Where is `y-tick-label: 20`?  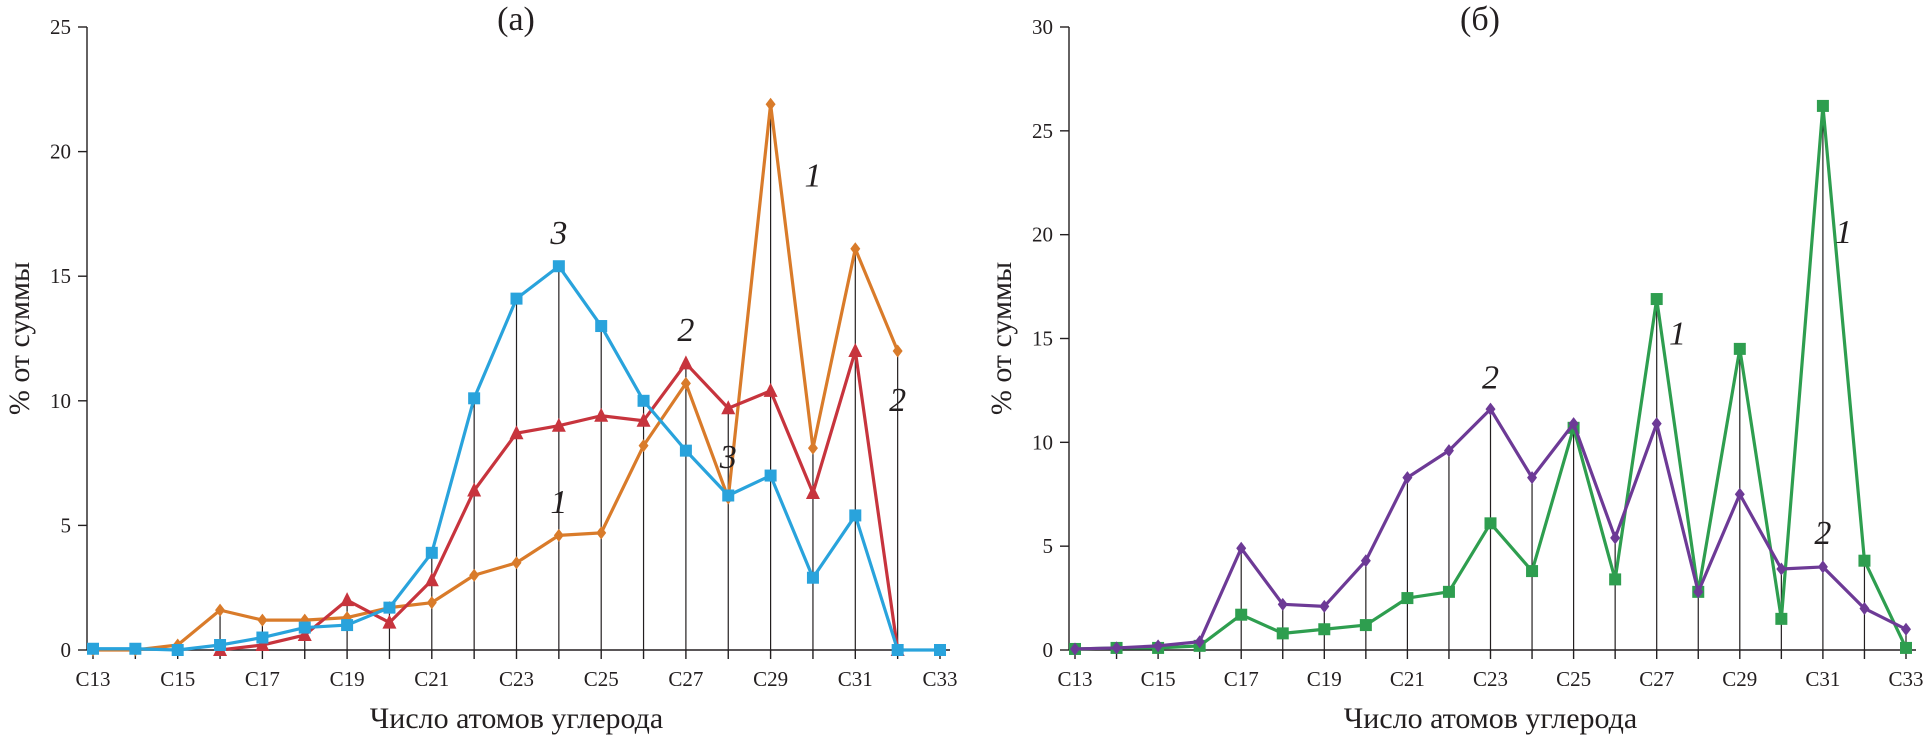
y-tick-label: 20 is located at coordinates (1042, 235).